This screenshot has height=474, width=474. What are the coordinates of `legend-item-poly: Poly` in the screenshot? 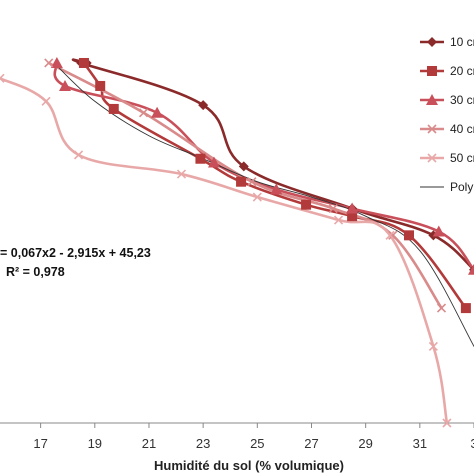 It's located at (446, 187).